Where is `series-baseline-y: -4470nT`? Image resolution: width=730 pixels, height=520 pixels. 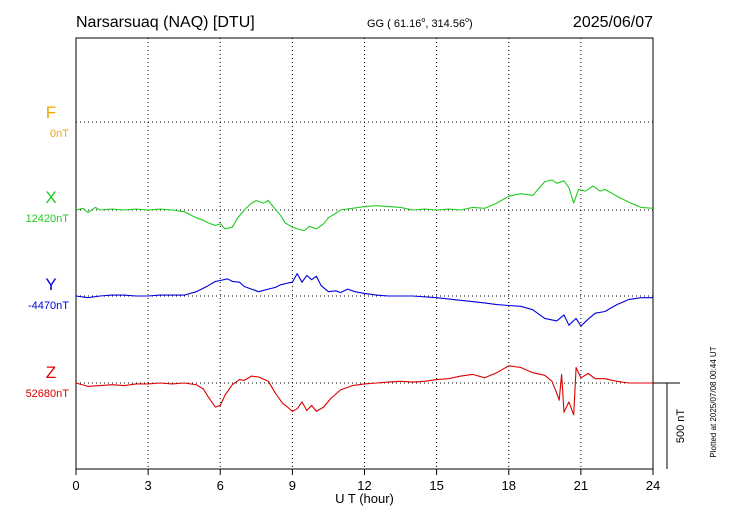
series-baseline-y: -4470nT is located at coordinates (48, 306).